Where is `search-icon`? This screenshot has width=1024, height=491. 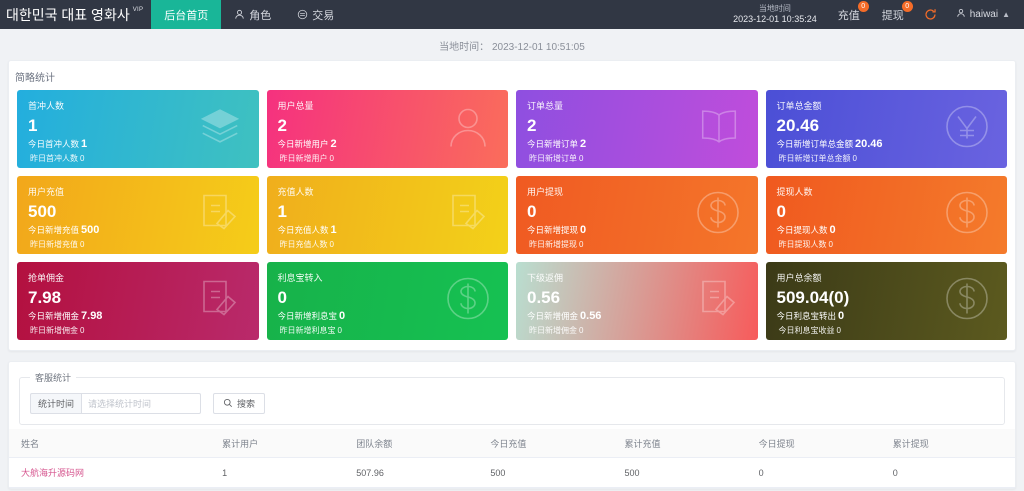
search-icon is located at coordinates (228, 404).